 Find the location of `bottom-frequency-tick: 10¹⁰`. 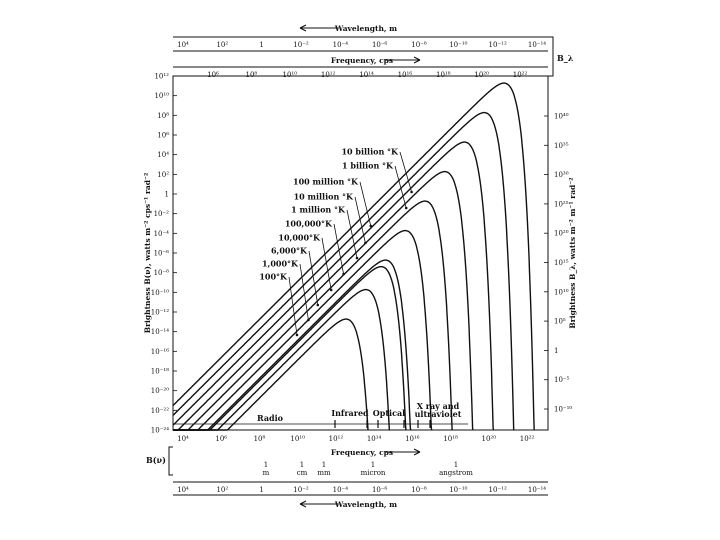

bottom-frequency-tick: 10¹⁰ is located at coordinates (297, 439).